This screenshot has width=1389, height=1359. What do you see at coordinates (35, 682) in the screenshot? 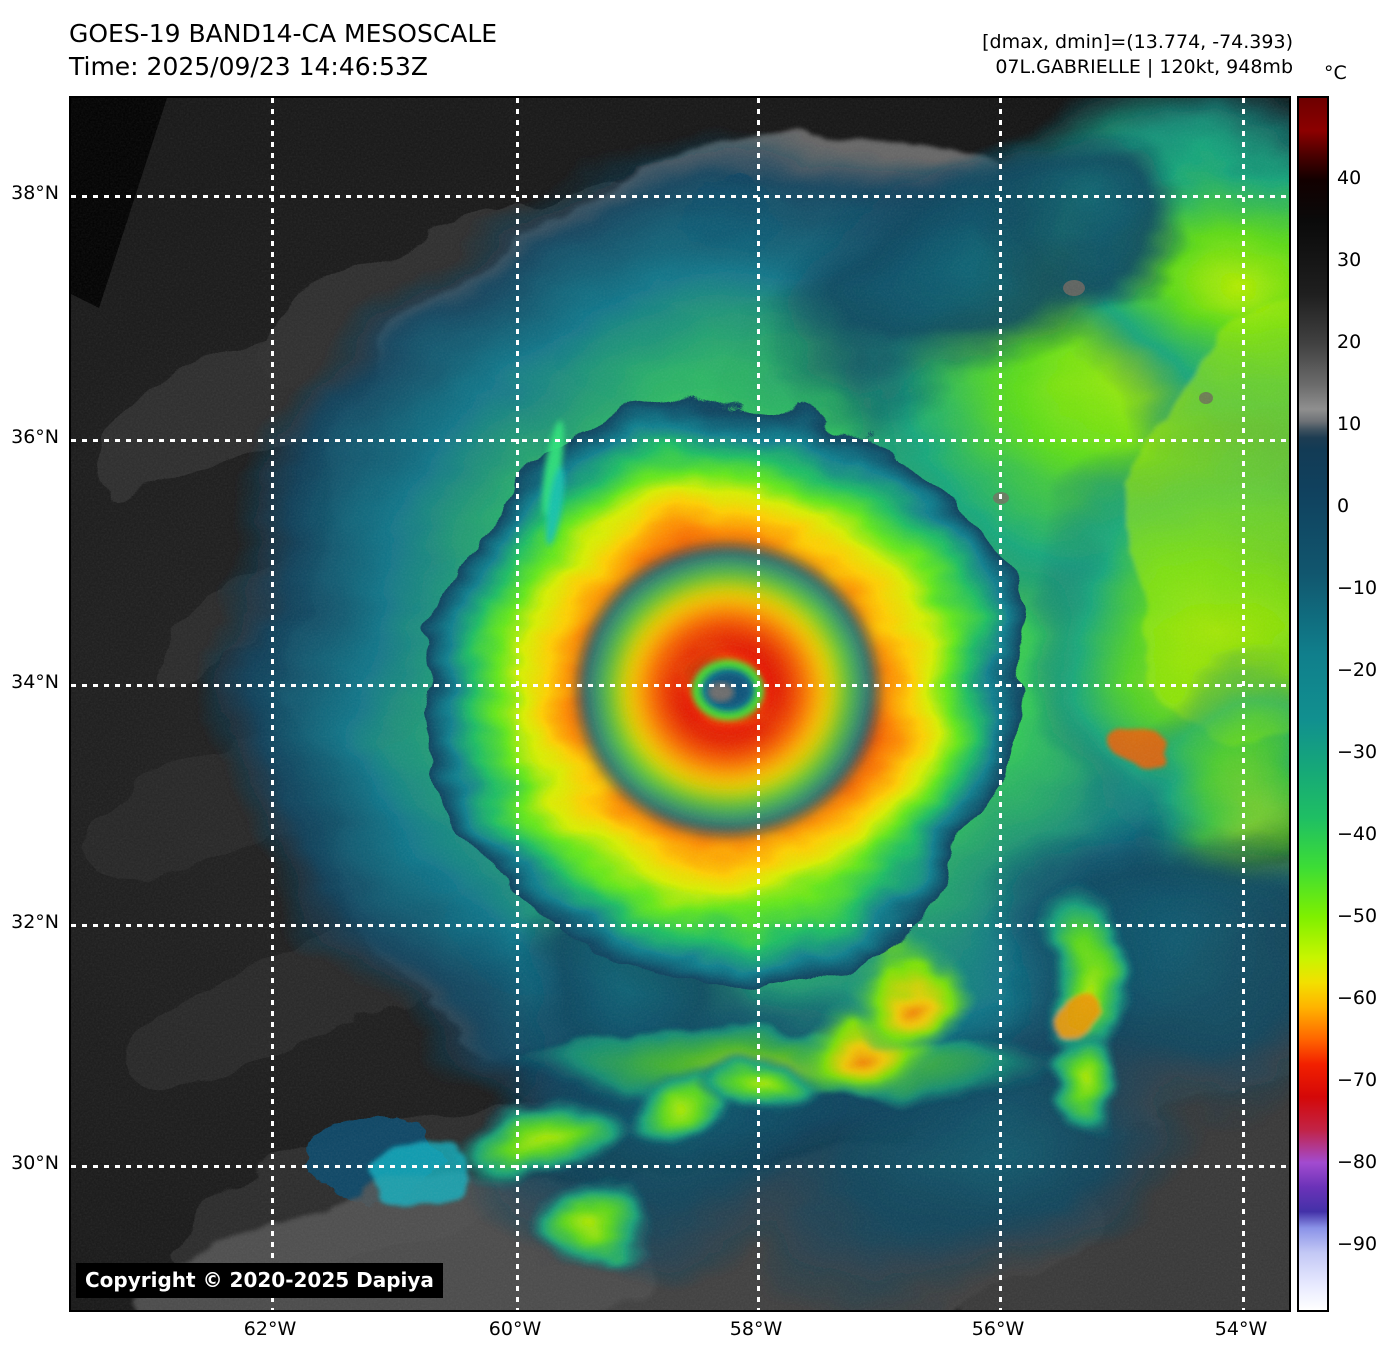
I see `lat-tick-34n: 34°N` at bounding box center [35, 682].